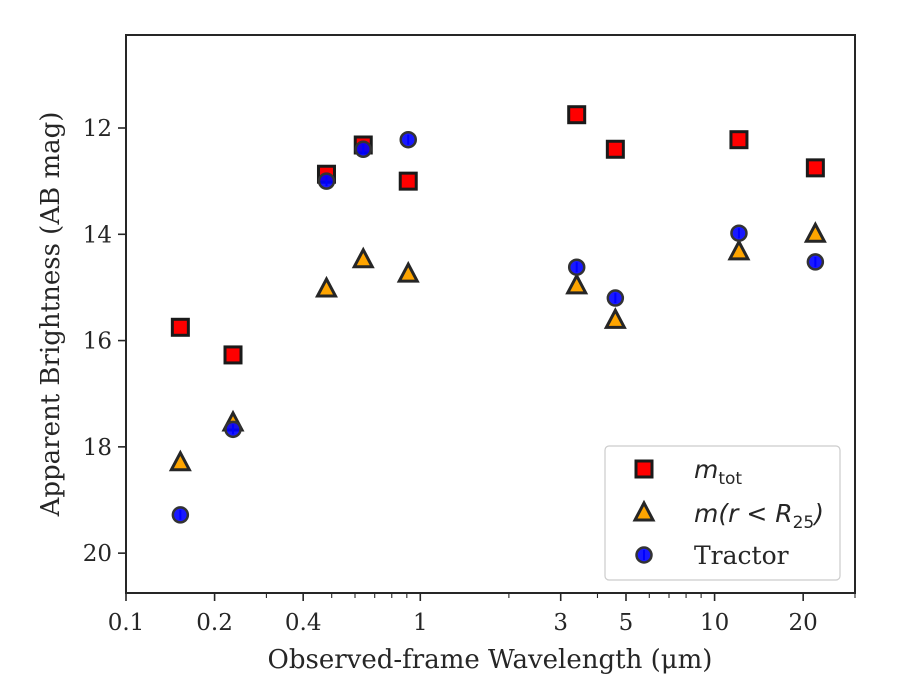 This screenshot has width=900, height=700. I want to click on x-tick-label: 5, so click(626, 623).